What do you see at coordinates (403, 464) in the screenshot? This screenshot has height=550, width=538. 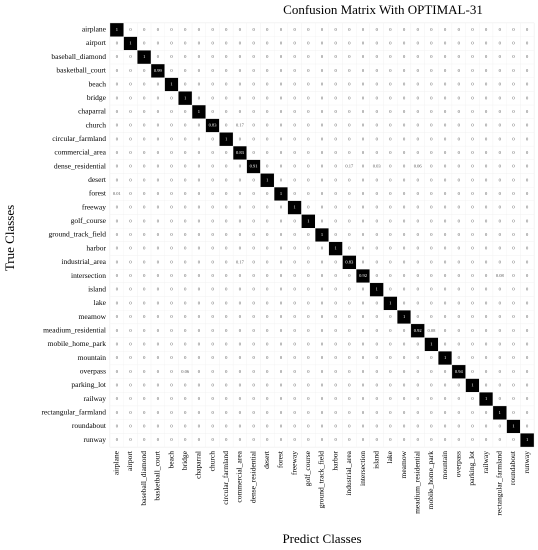 I see `x-tick-label: meamow` at bounding box center [403, 464].